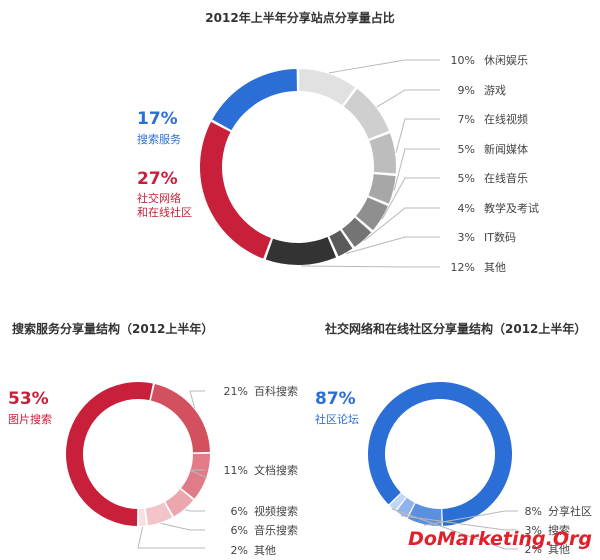 The height and width of the screenshot is (560, 600). Describe the element at coordinates (28, 399) in the screenshot. I see `chart2-image-search-pct: 53%` at that location.